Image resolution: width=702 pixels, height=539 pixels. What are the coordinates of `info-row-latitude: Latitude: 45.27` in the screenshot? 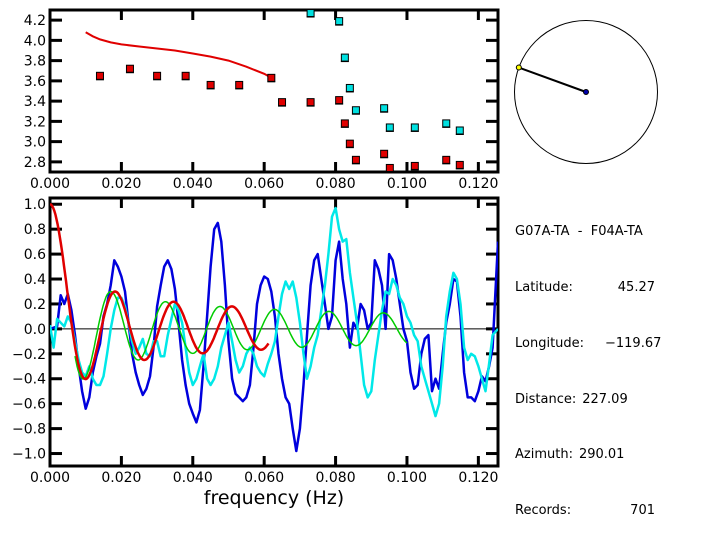 It's located at (585, 288).